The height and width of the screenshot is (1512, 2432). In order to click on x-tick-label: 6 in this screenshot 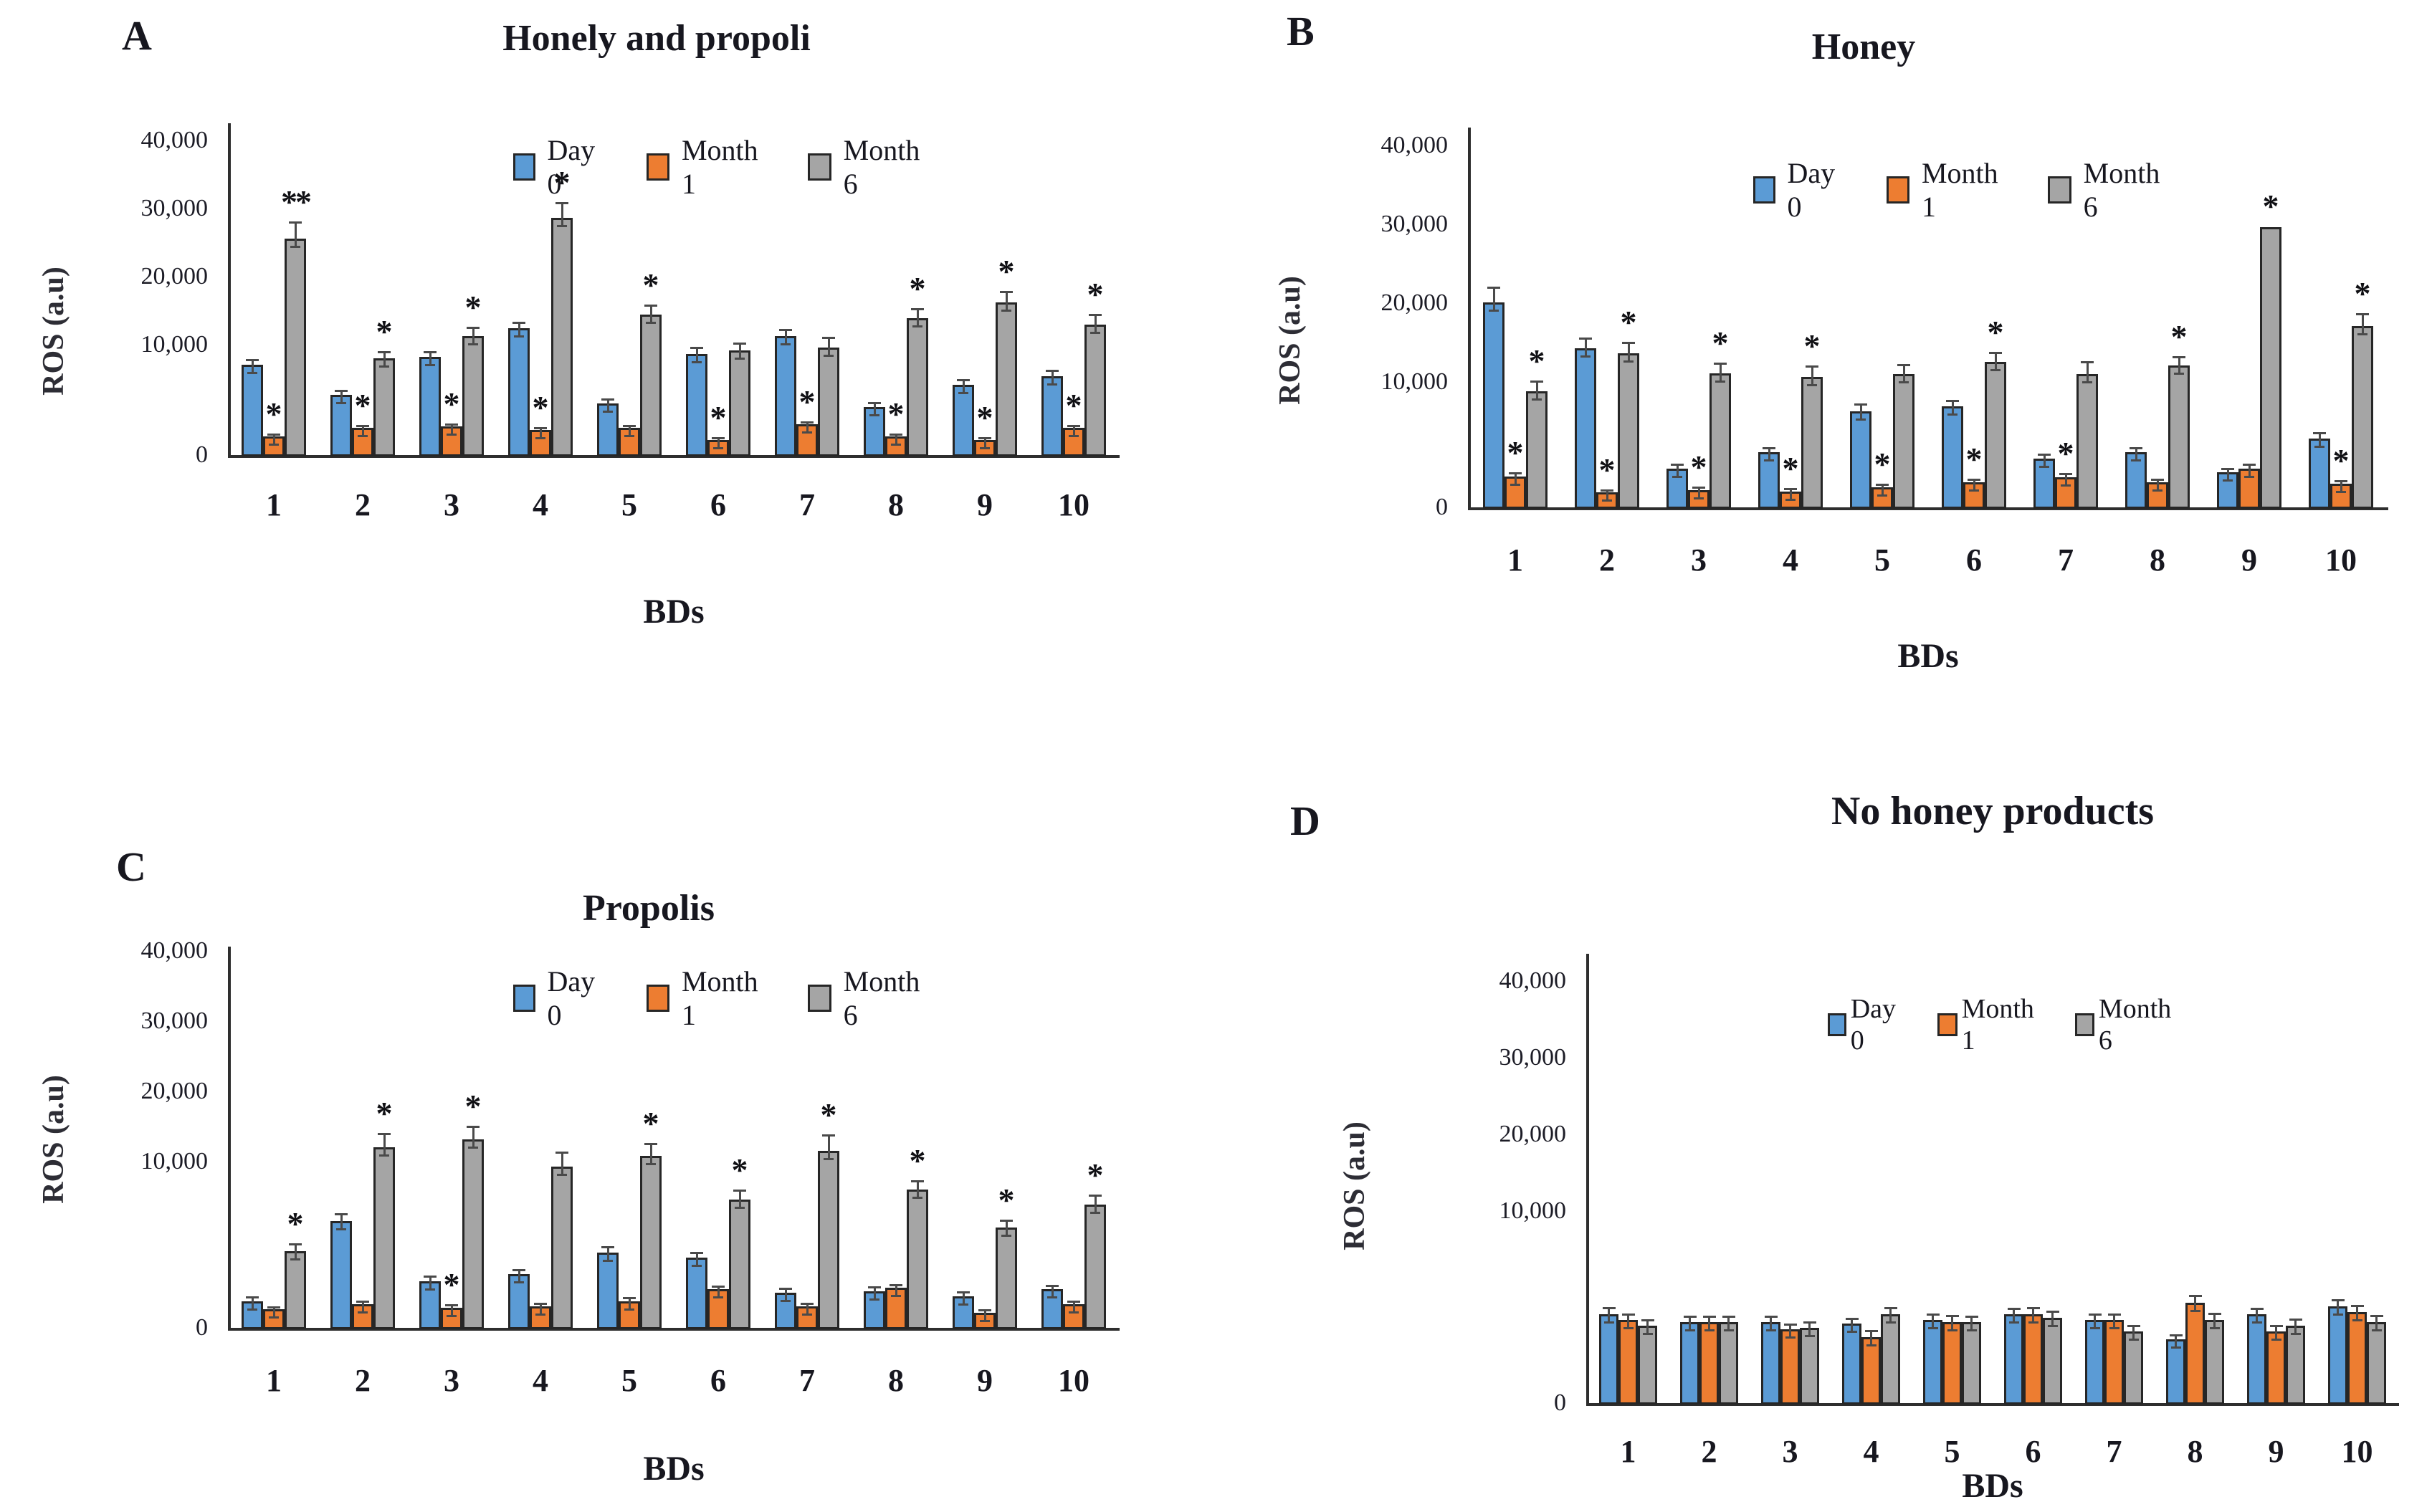, I will do `click(718, 504)`.